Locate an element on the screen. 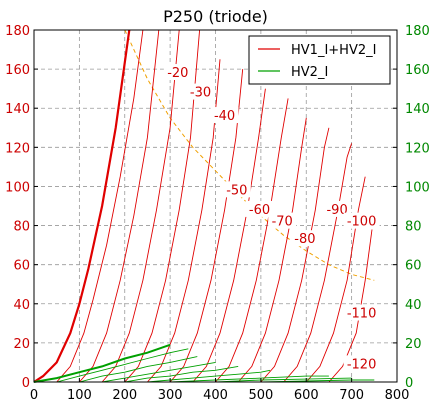 Image resolution: width=436 pixels, height=409 pixels. y-tick-label: 80 is located at coordinates (21, 227).